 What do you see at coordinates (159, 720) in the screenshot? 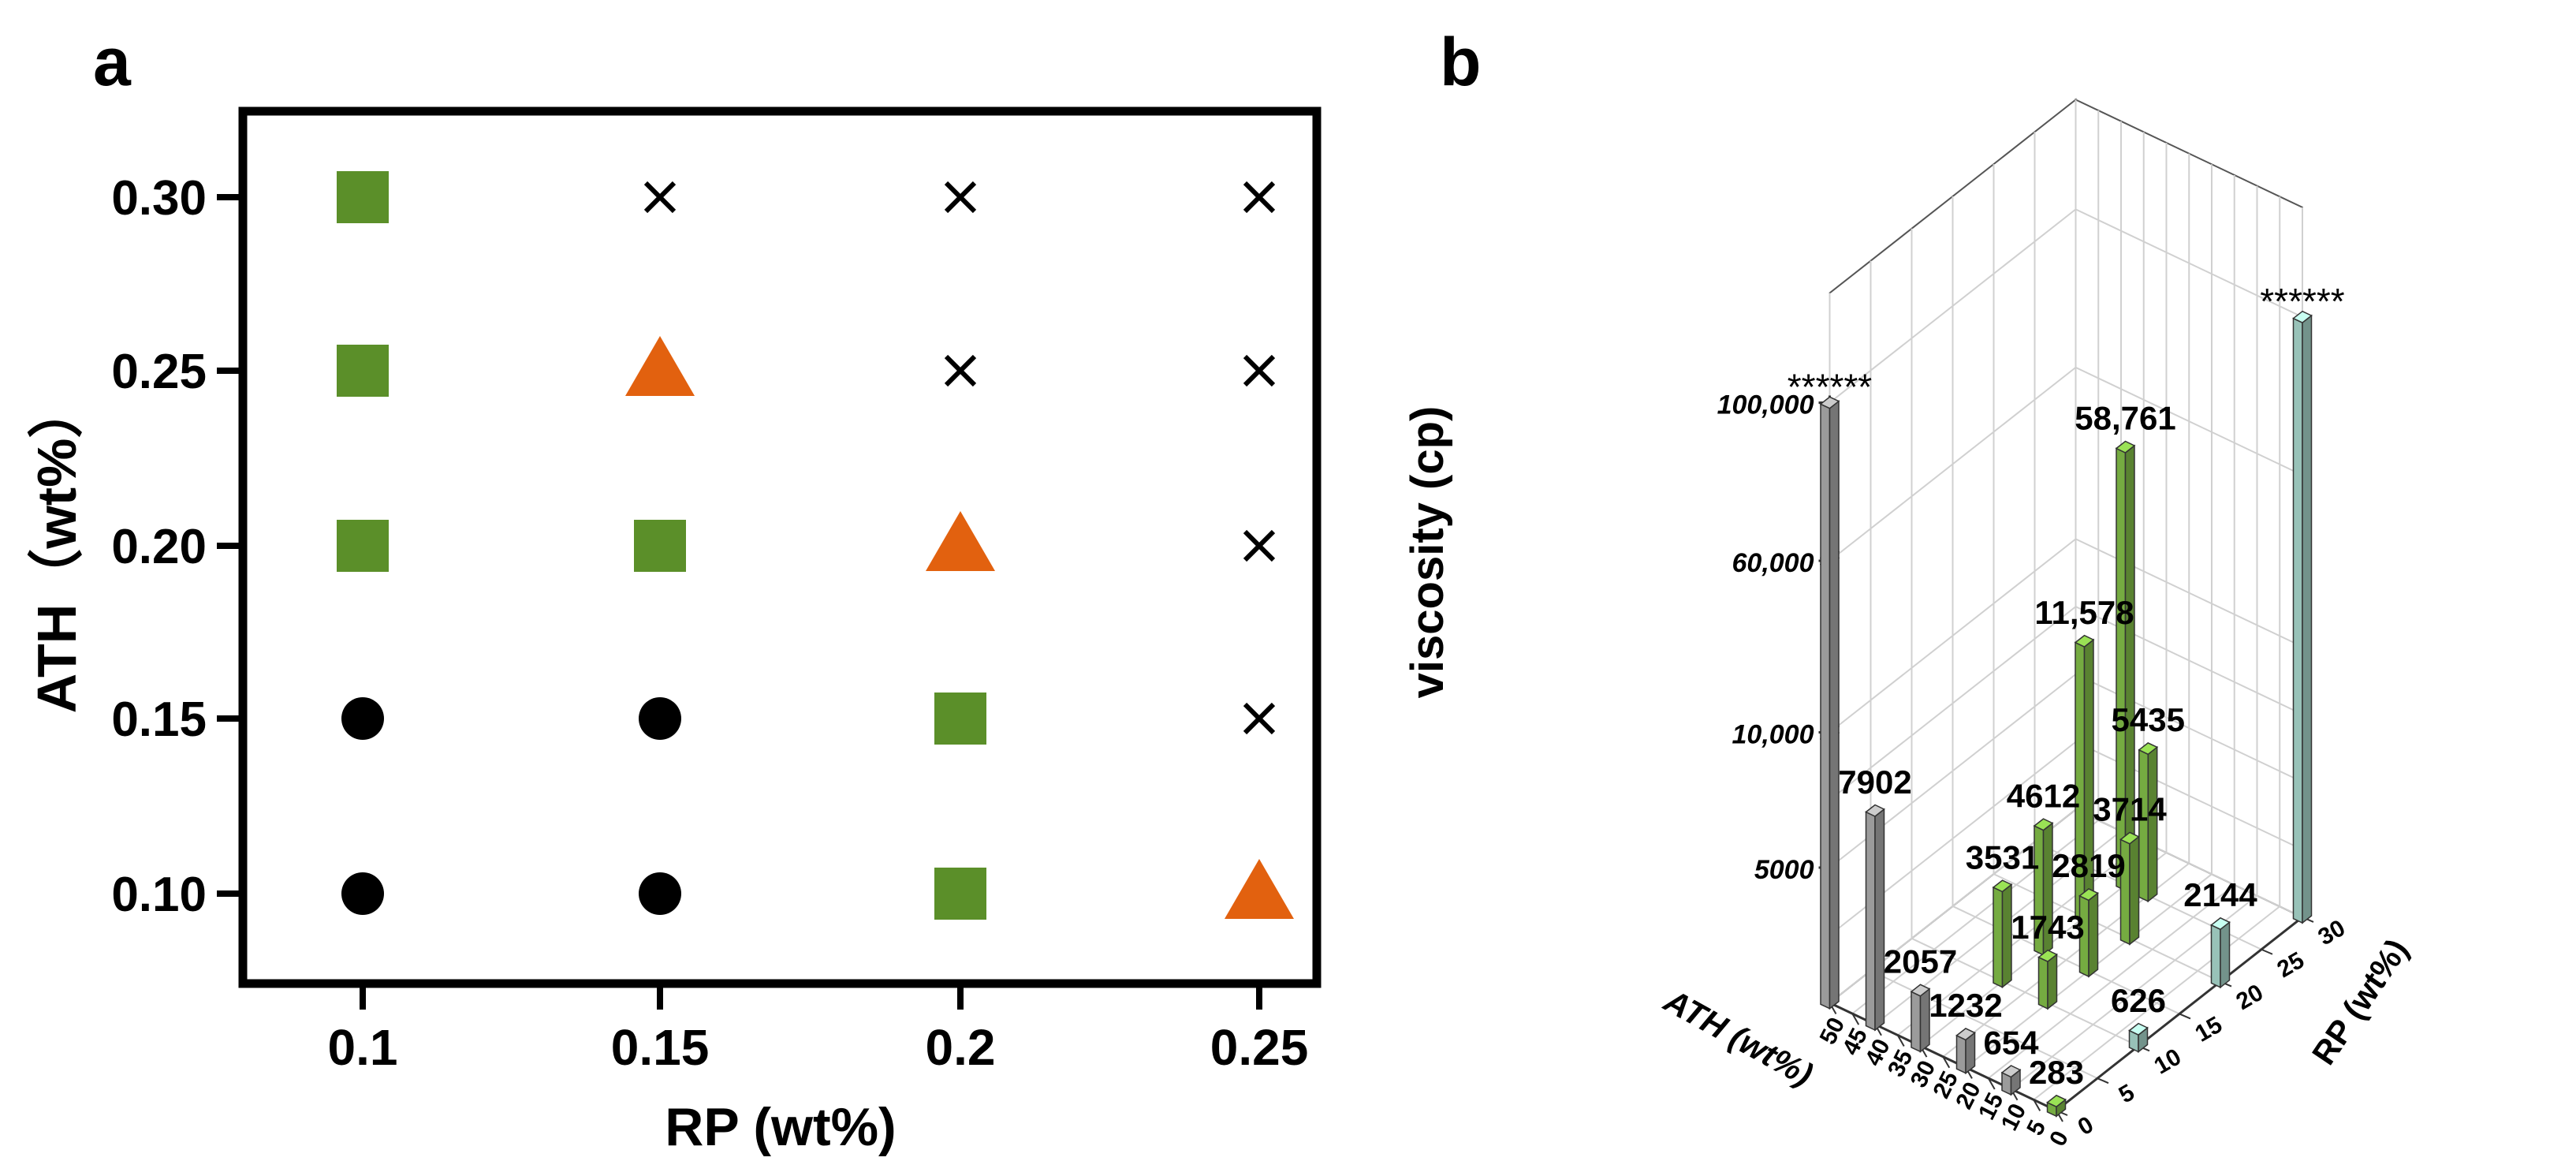
I see `y-tick-label: 0.15` at bounding box center [159, 720].